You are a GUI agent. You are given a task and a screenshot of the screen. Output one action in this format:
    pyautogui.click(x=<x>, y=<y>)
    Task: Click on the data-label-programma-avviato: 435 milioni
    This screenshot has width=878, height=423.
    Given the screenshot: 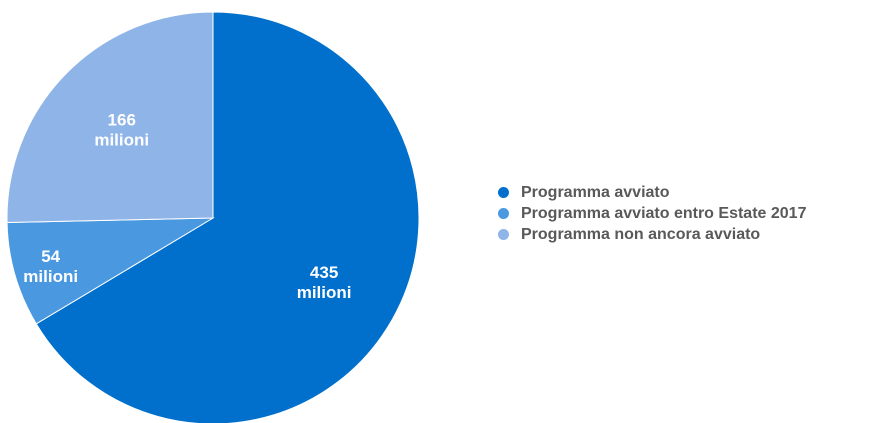 What is the action you would take?
    pyautogui.click(x=324, y=282)
    